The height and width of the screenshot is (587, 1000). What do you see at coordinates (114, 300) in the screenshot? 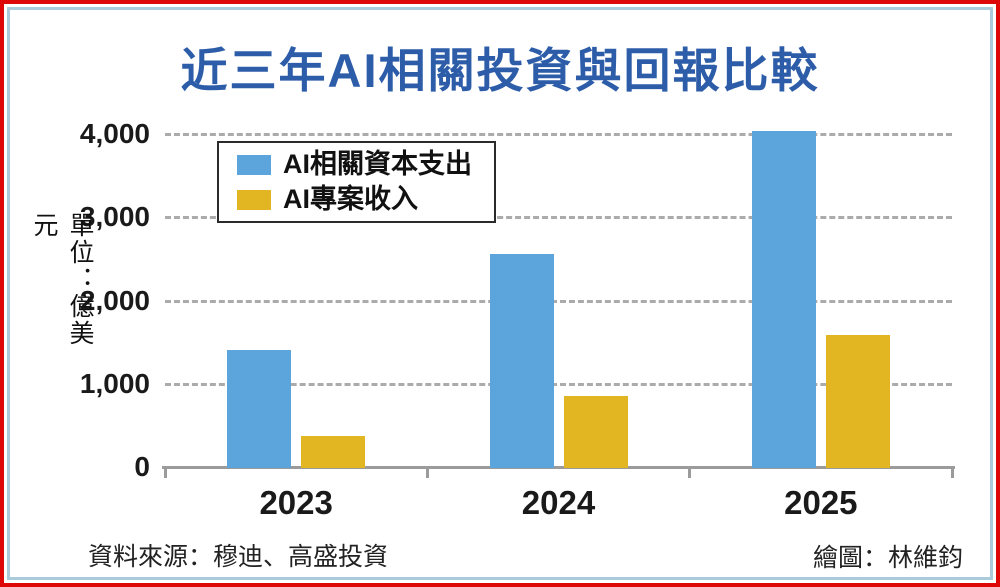
I see `ytick-label-2000: 2,000` at bounding box center [114, 300].